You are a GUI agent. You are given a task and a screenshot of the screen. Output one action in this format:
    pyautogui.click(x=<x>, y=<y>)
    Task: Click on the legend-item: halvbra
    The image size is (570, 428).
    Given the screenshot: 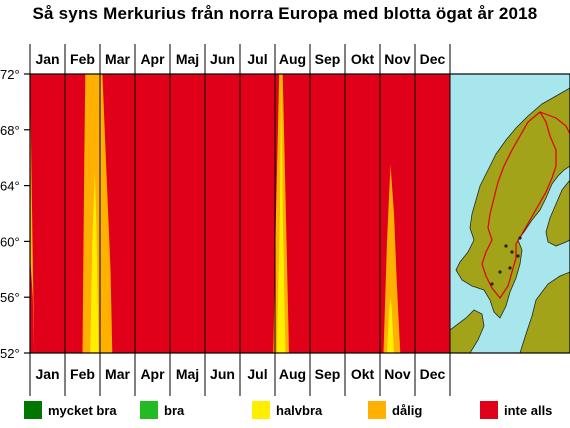 What is the action you would take?
    pyautogui.click(x=287, y=410)
    